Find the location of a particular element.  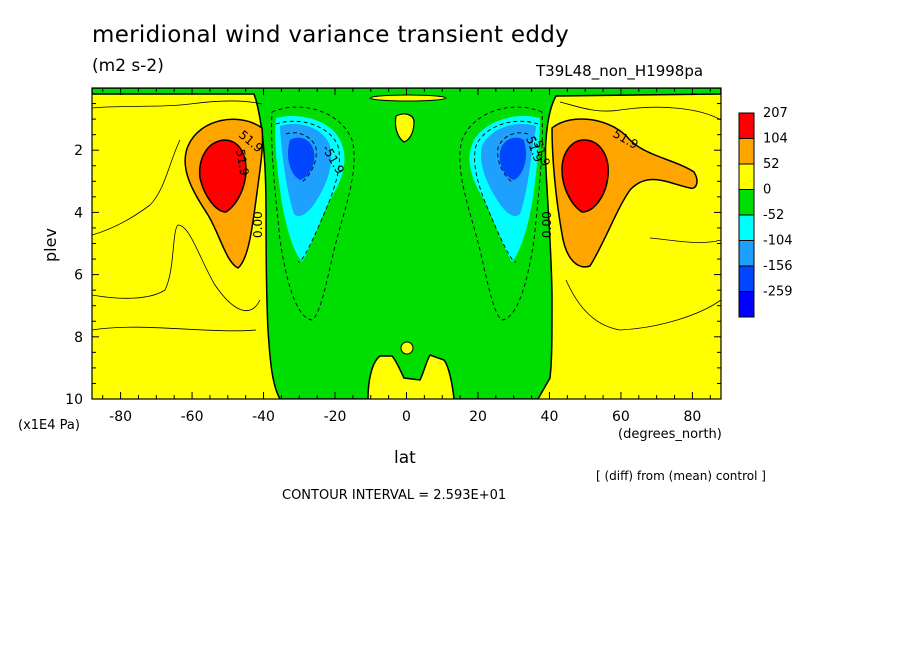

diff-note: [ (diff) from (mean) control ] is located at coordinates (681, 476).